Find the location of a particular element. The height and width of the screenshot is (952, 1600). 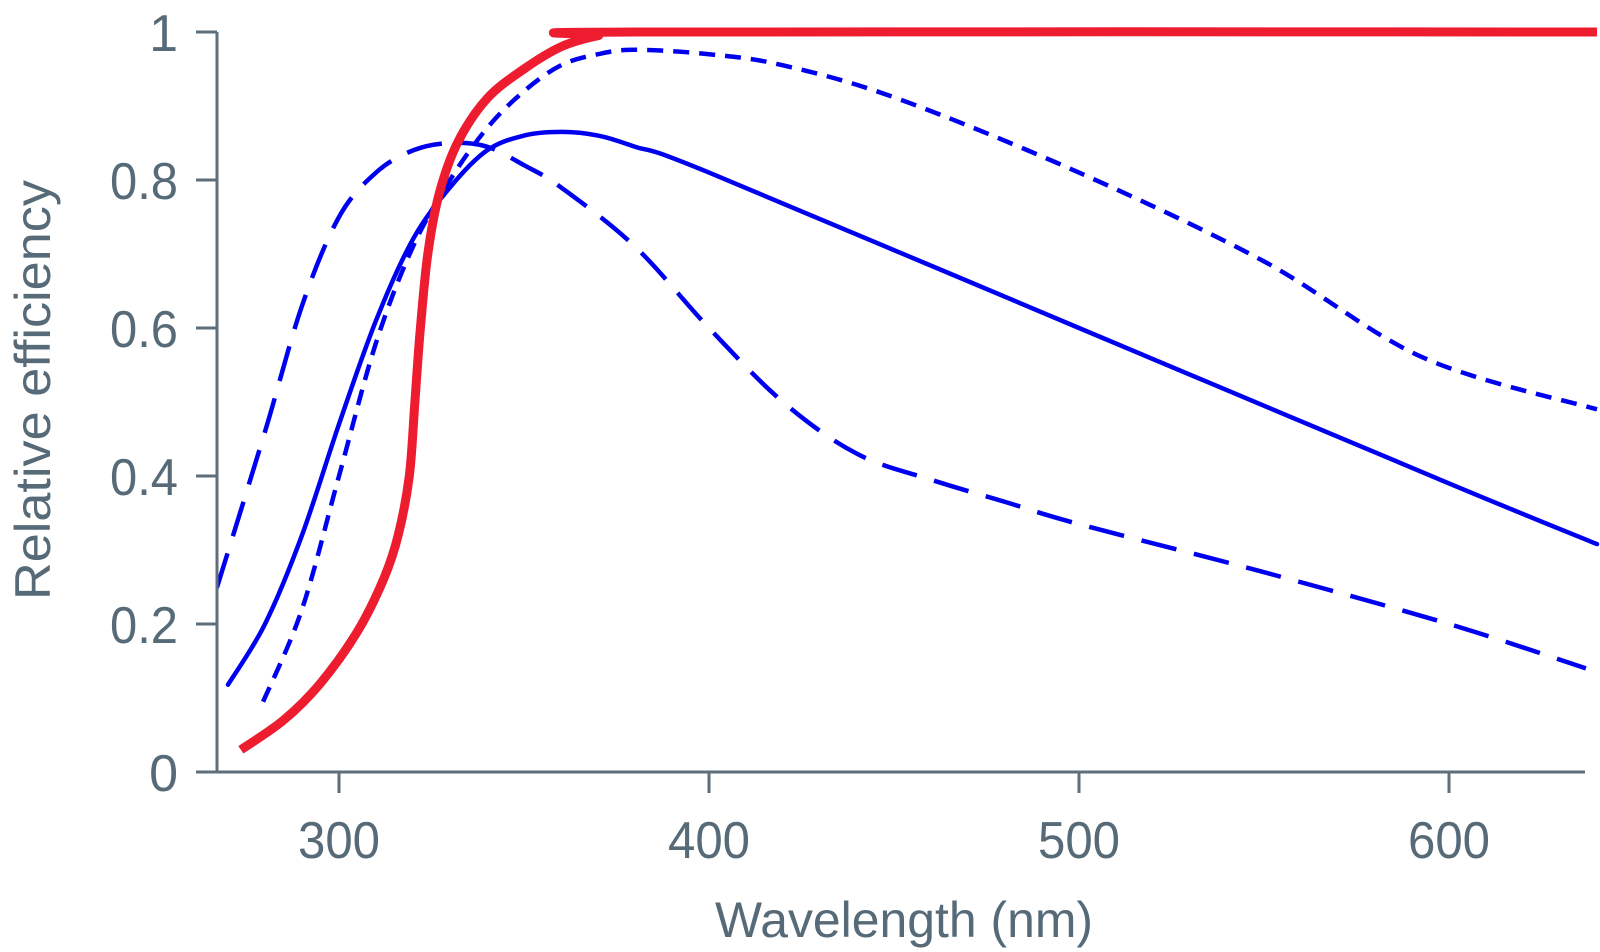

x-tick-label: 600 is located at coordinates (1449, 841).